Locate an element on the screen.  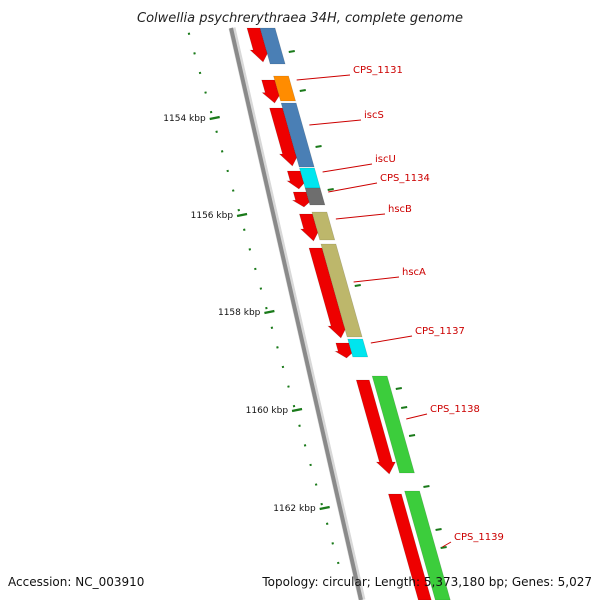
gene-label: CPS_1131 is located at coordinates (378, 70).